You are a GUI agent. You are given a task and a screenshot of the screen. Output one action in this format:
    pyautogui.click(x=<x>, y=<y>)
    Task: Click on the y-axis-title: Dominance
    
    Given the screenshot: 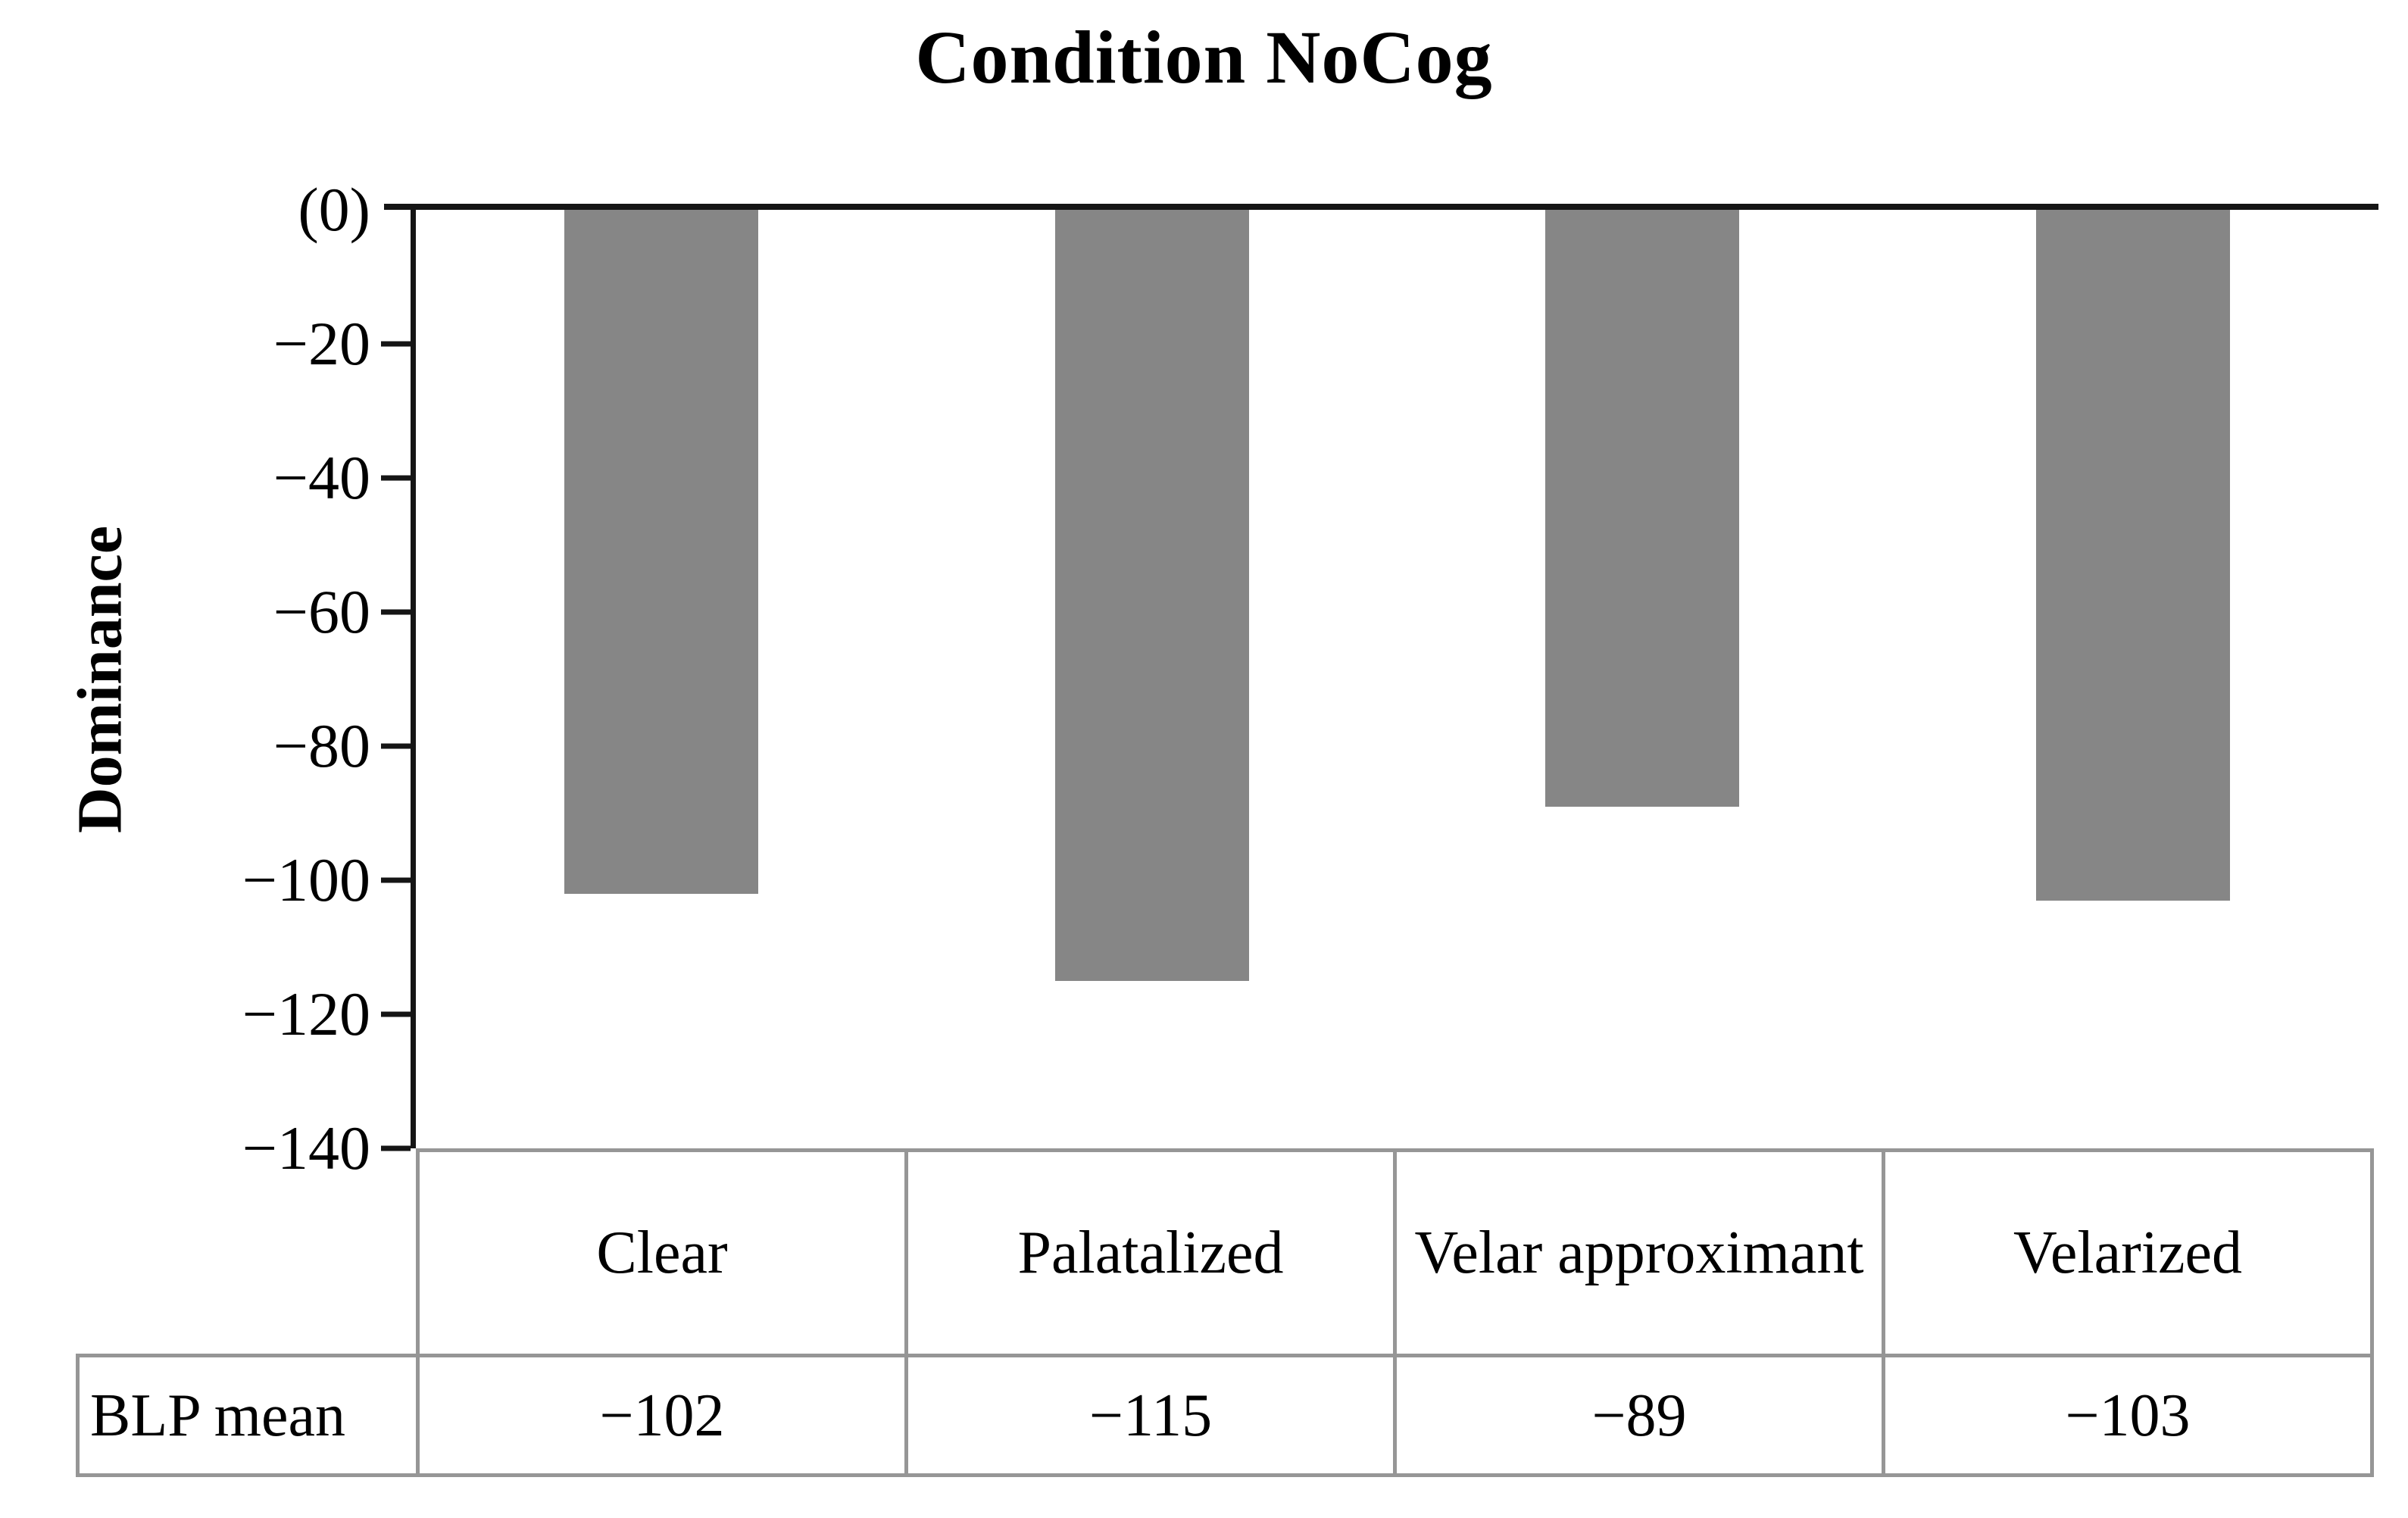 What is the action you would take?
    pyautogui.click(x=100, y=679)
    